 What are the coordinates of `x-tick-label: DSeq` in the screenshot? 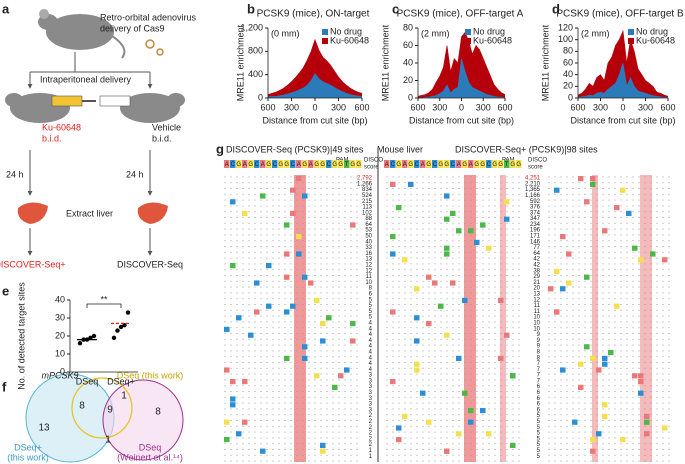 It's located at (87, 381).